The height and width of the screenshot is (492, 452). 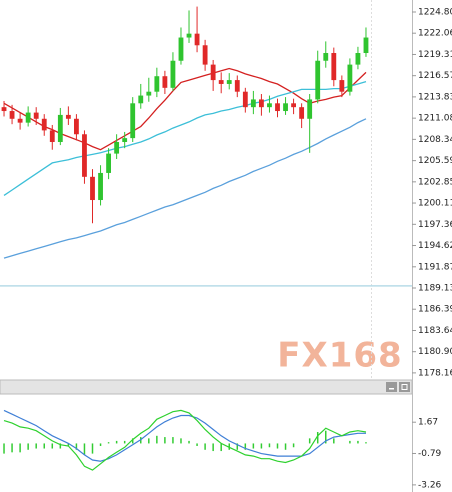 What do you see at coordinates (435, 246) in the screenshot?
I see `y-tick-label: 1194.62` at bounding box center [435, 246].